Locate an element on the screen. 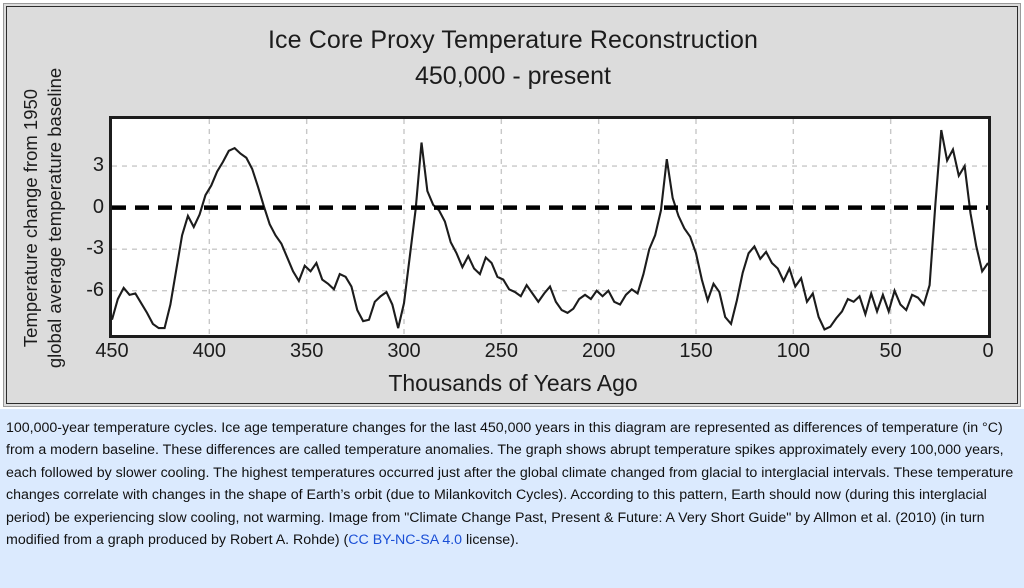  caption-tail: license). is located at coordinates (490, 540).